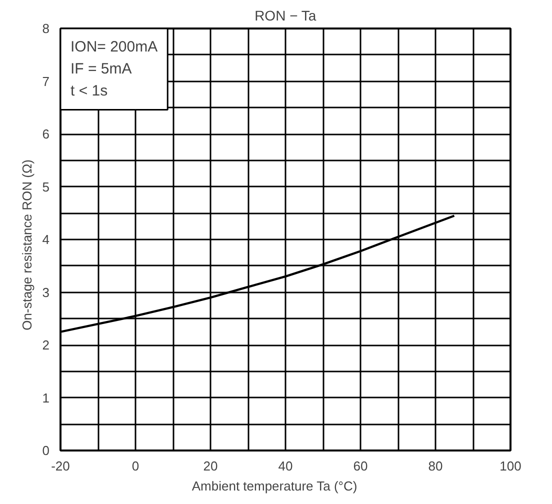  I want to click on annotation: IF = 5mA, so click(101, 69).